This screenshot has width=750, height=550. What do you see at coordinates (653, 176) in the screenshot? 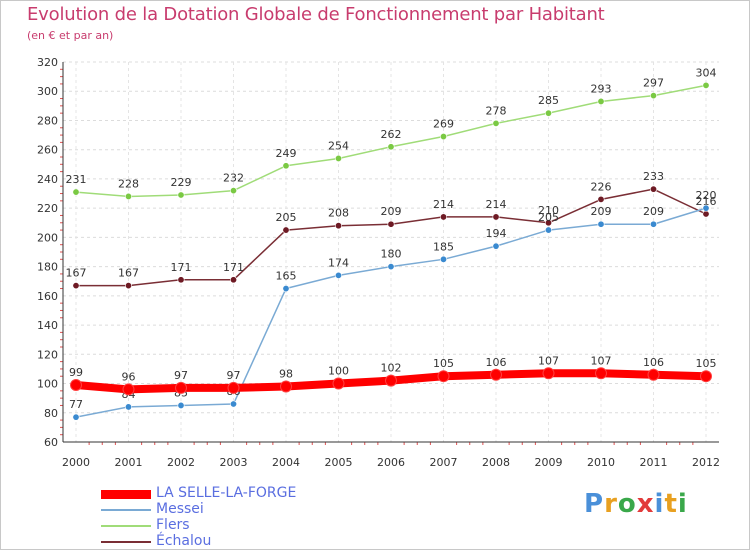
I see `data-label-echalou: 233` at bounding box center [653, 176].